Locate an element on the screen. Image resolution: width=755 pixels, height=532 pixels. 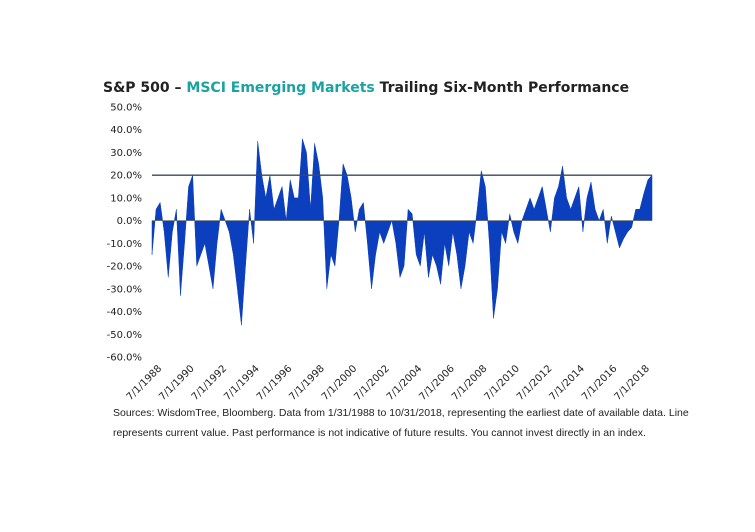
y-tick-label: 30.0% is located at coordinates (126, 153).